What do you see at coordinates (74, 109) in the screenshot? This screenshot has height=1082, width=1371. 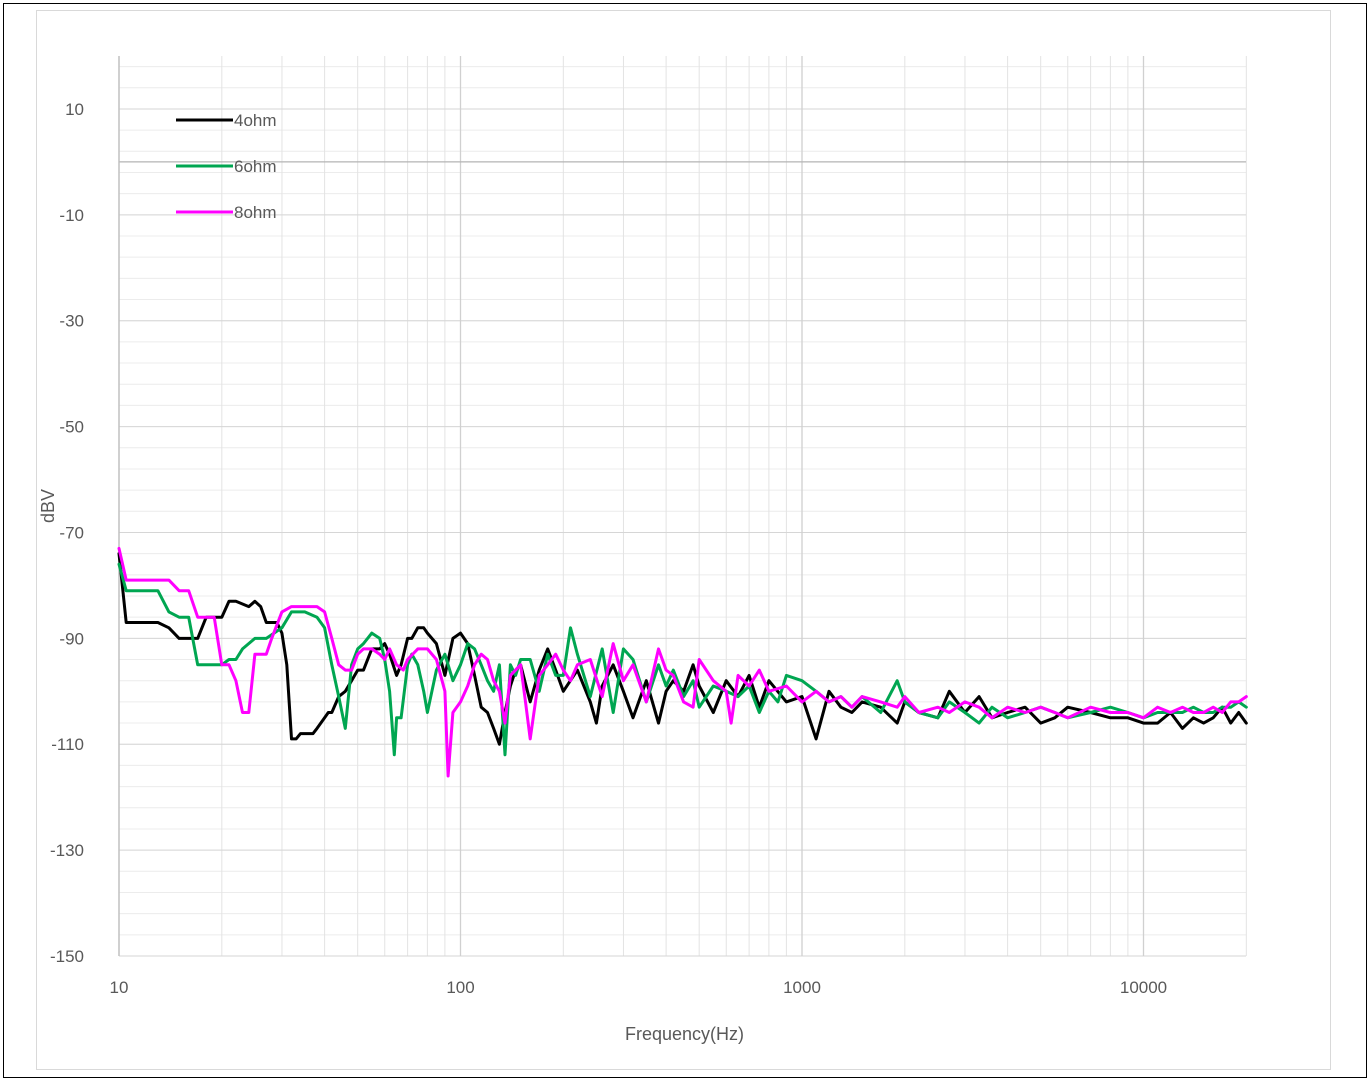 I see `y-tick-label: 10` at bounding box center [74, 109].